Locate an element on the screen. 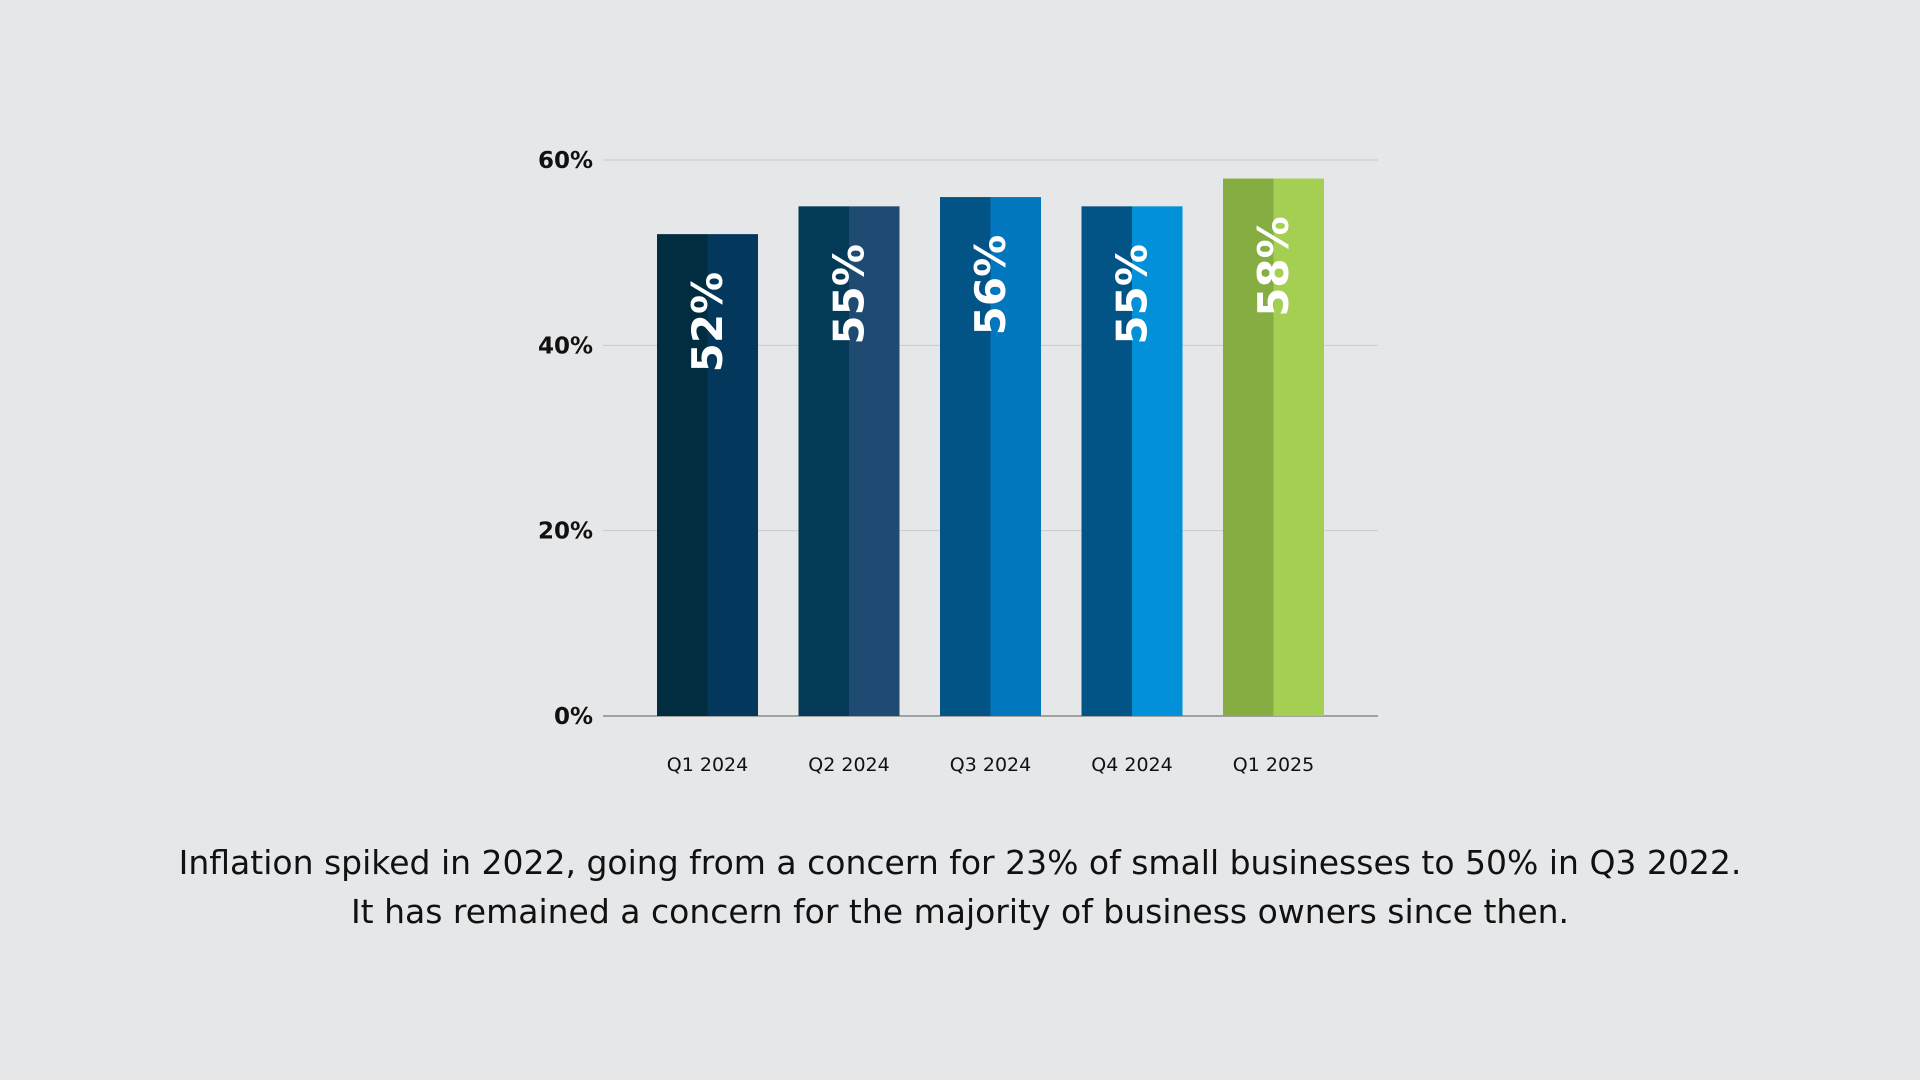 The height and width of the screenshot is (1080, 1920). y-tick-label: 40% is located at coordinates (565, 346).